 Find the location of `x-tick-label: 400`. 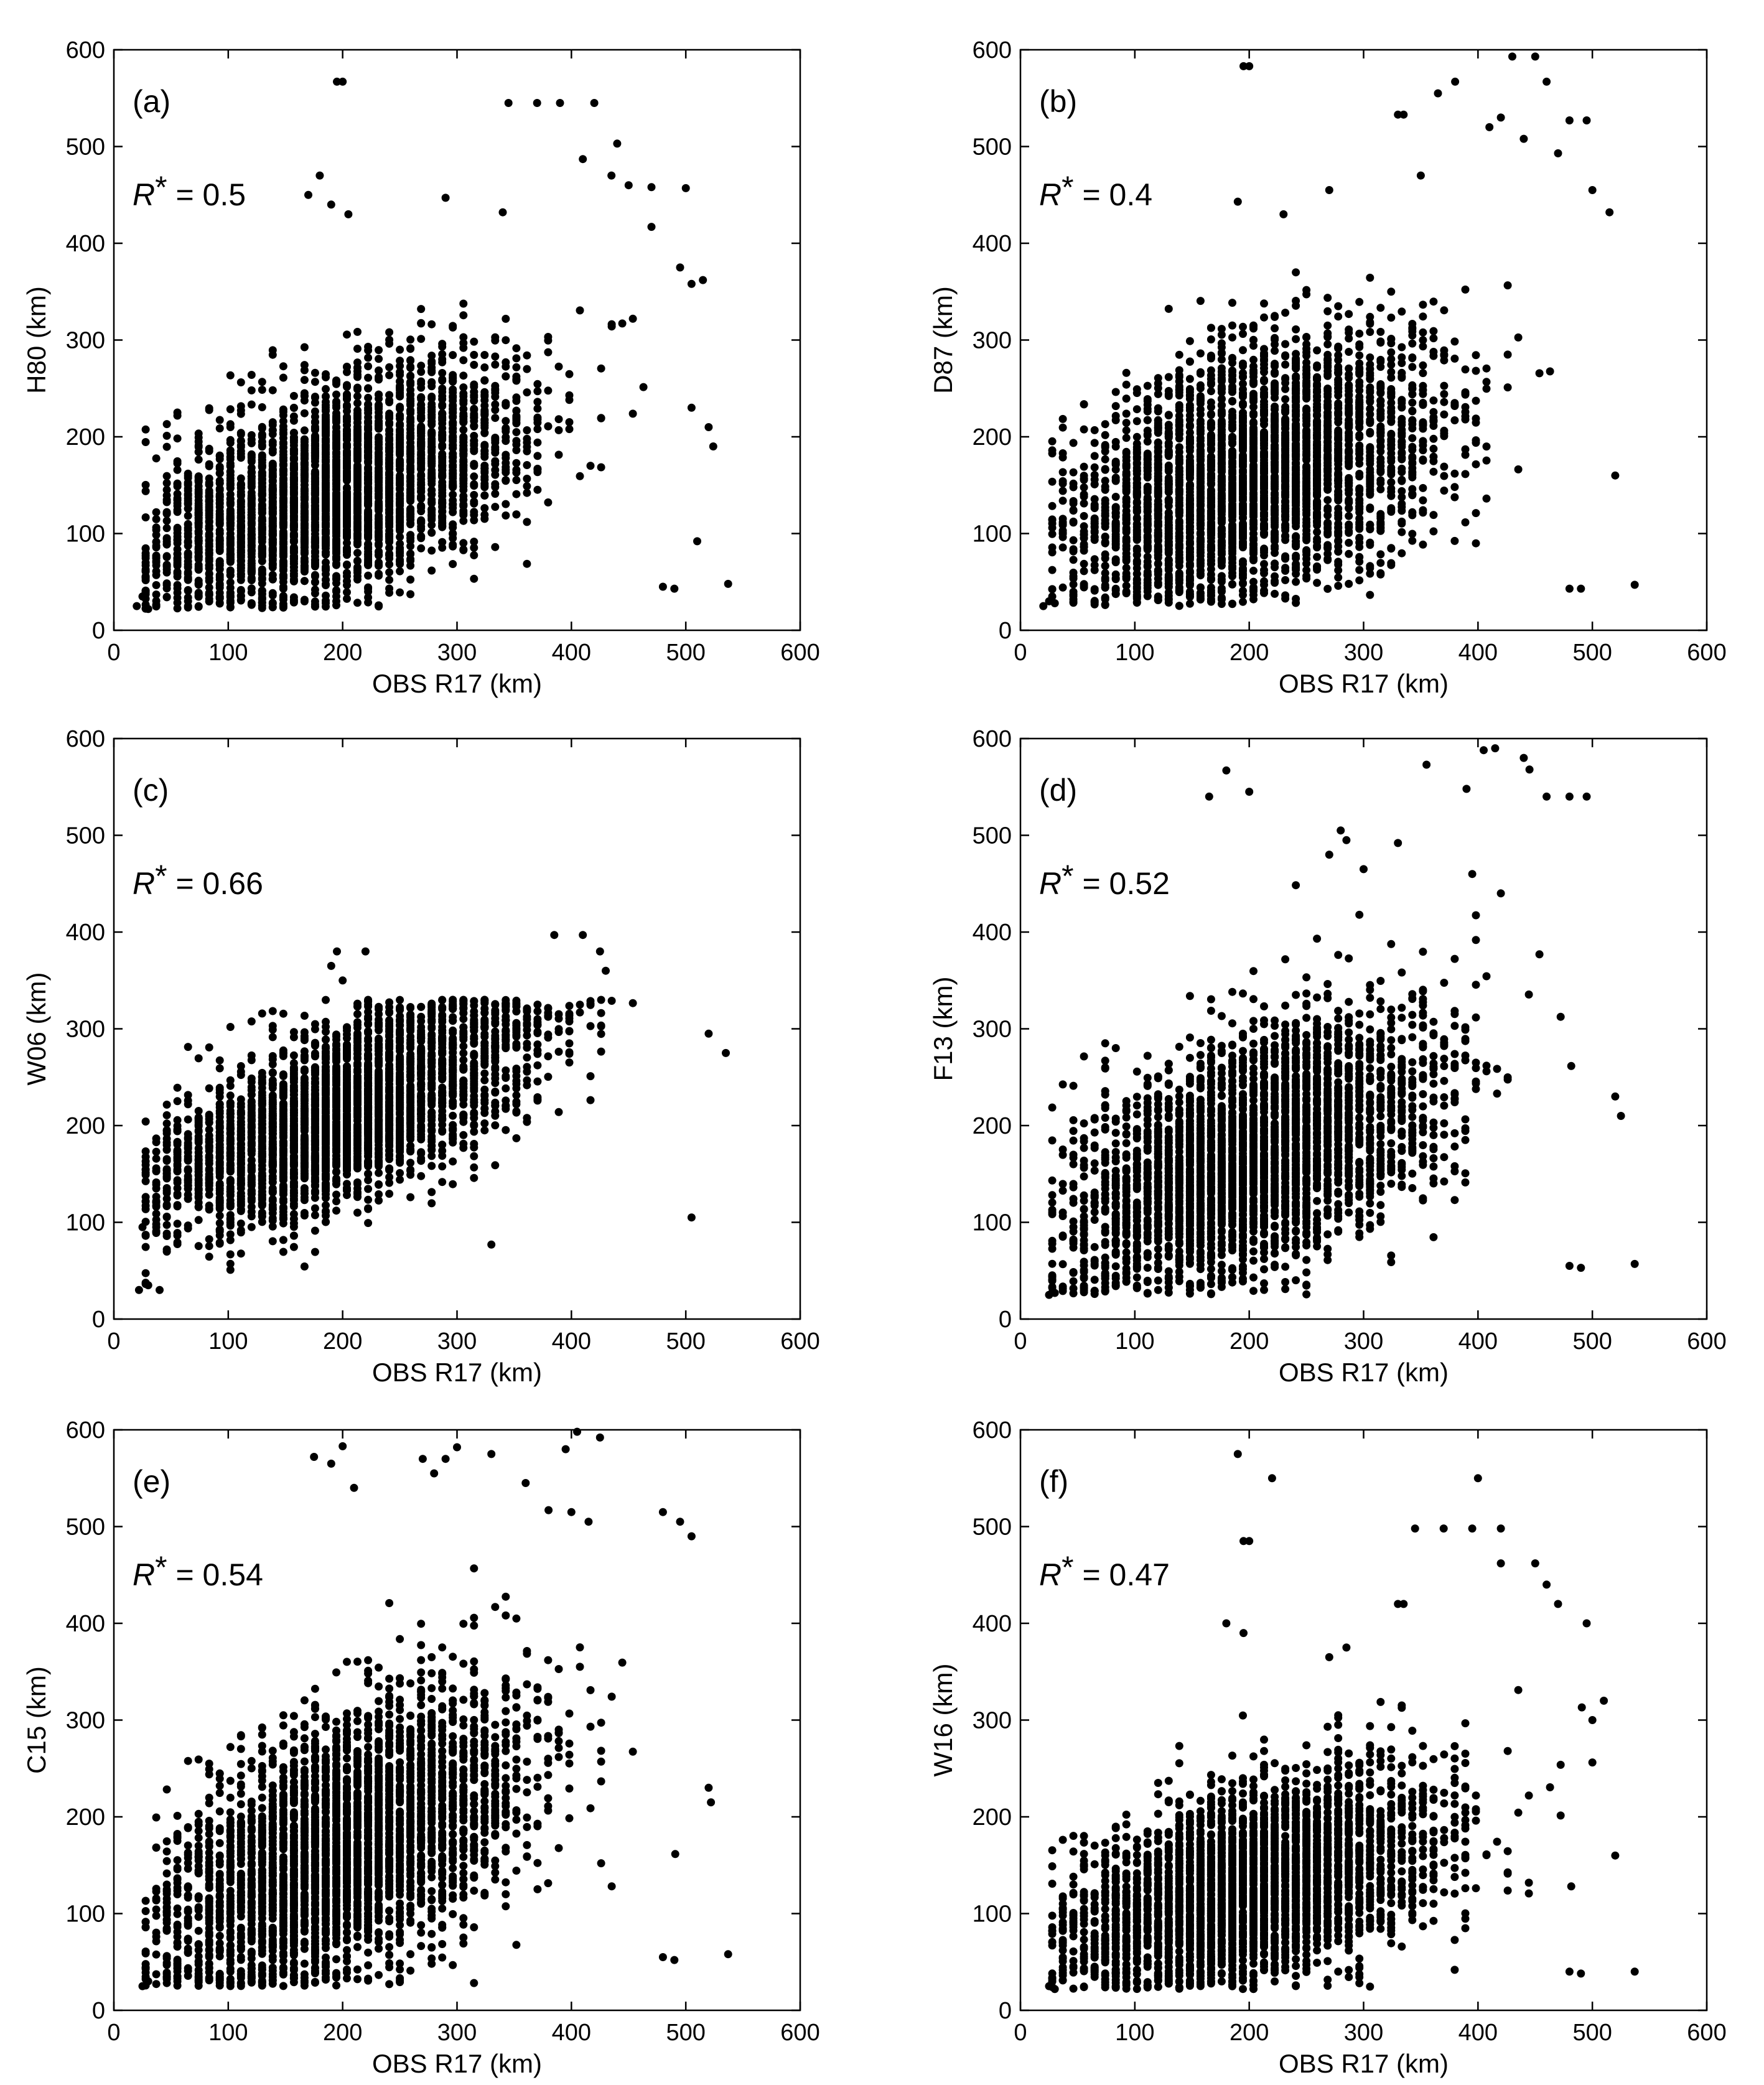

x-tick-label: 400 is located at coordinates (571, 653).